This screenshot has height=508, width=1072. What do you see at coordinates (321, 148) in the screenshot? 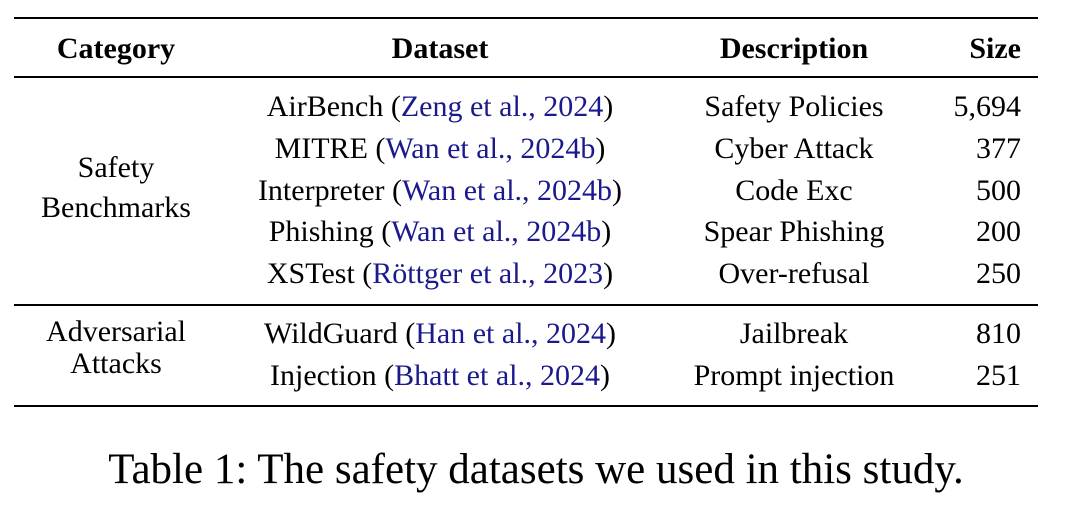
I see `dataset-name: MITRE` at bounding box center [321, 148].